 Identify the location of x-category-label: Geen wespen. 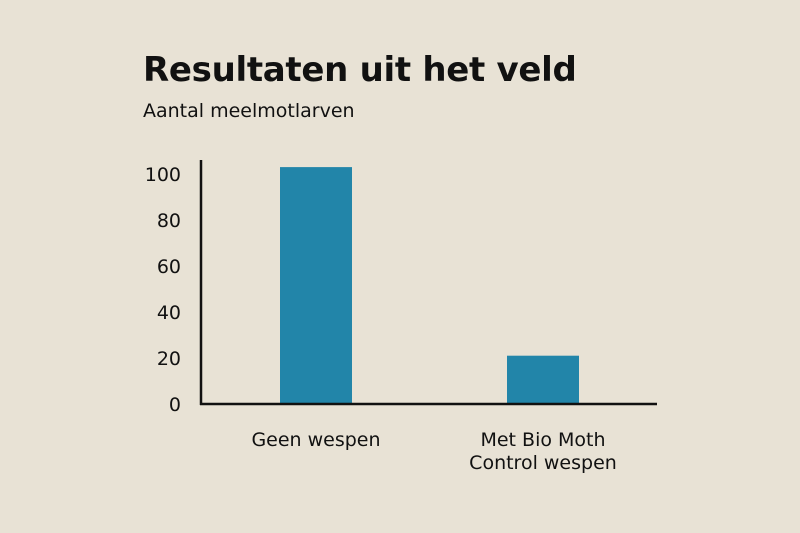
(315, 440).